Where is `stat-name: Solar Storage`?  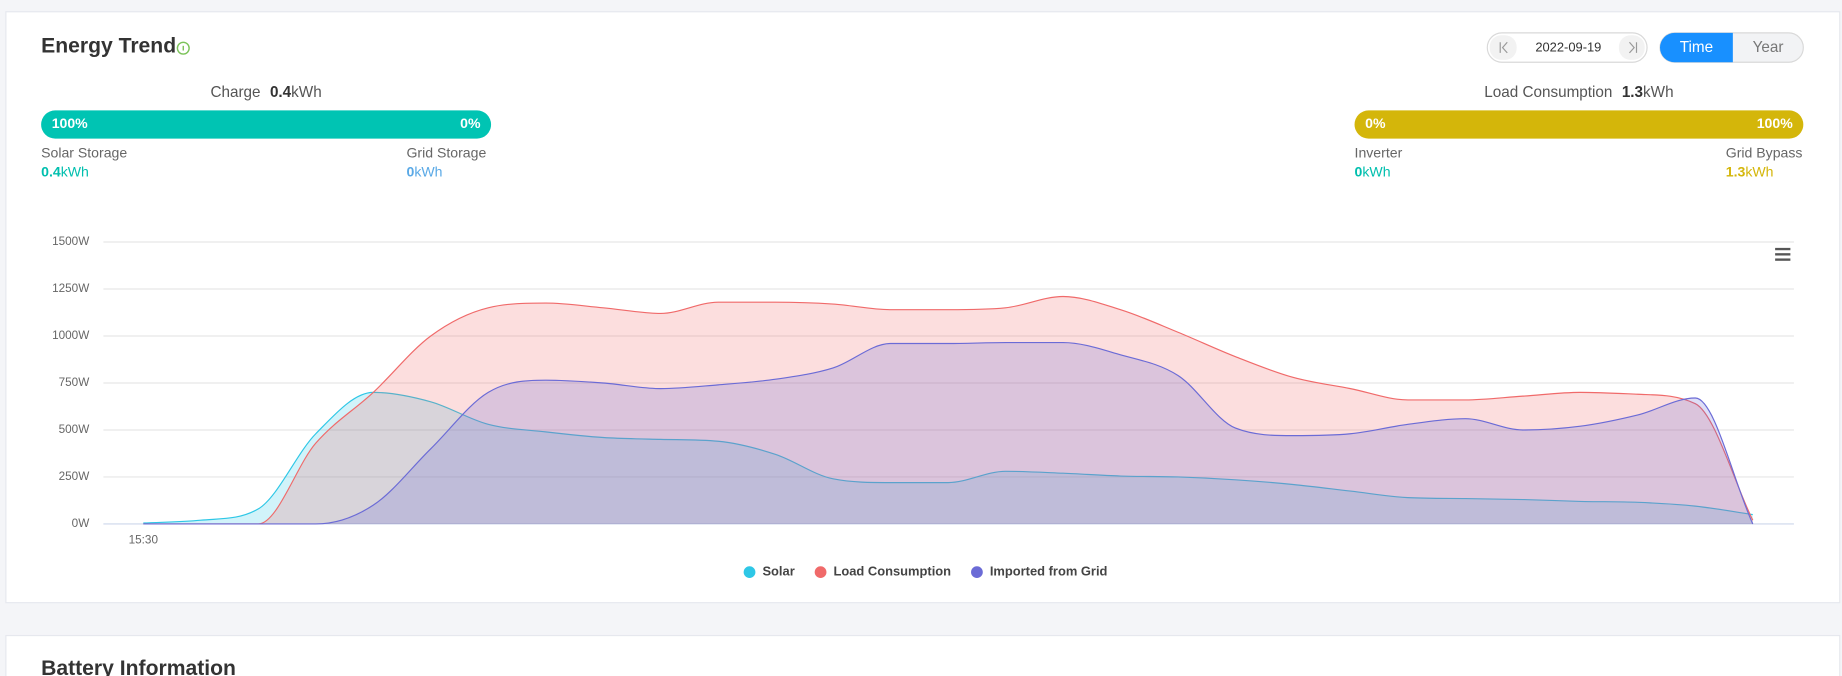
stat-name: Solar Storage is located at coordinates (84, 153).